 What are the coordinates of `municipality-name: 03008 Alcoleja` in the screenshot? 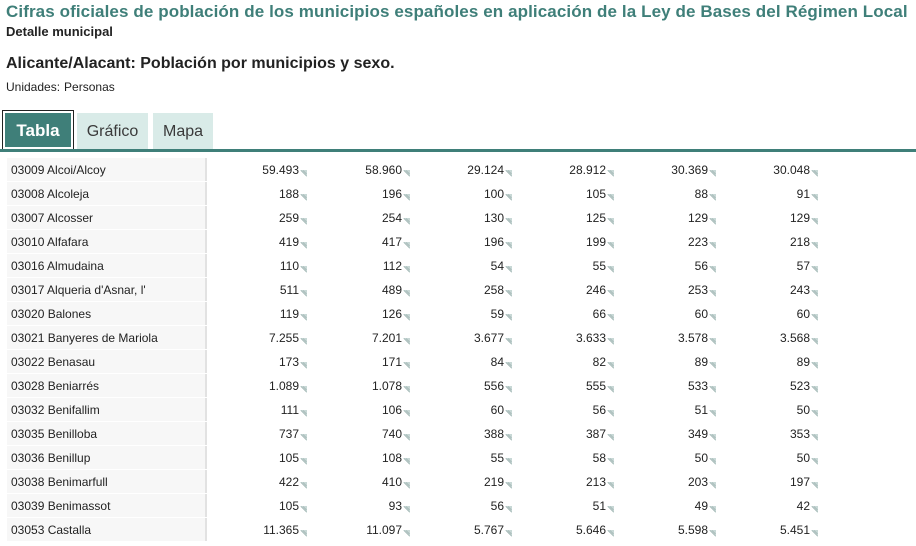 It's located at (107, 193).